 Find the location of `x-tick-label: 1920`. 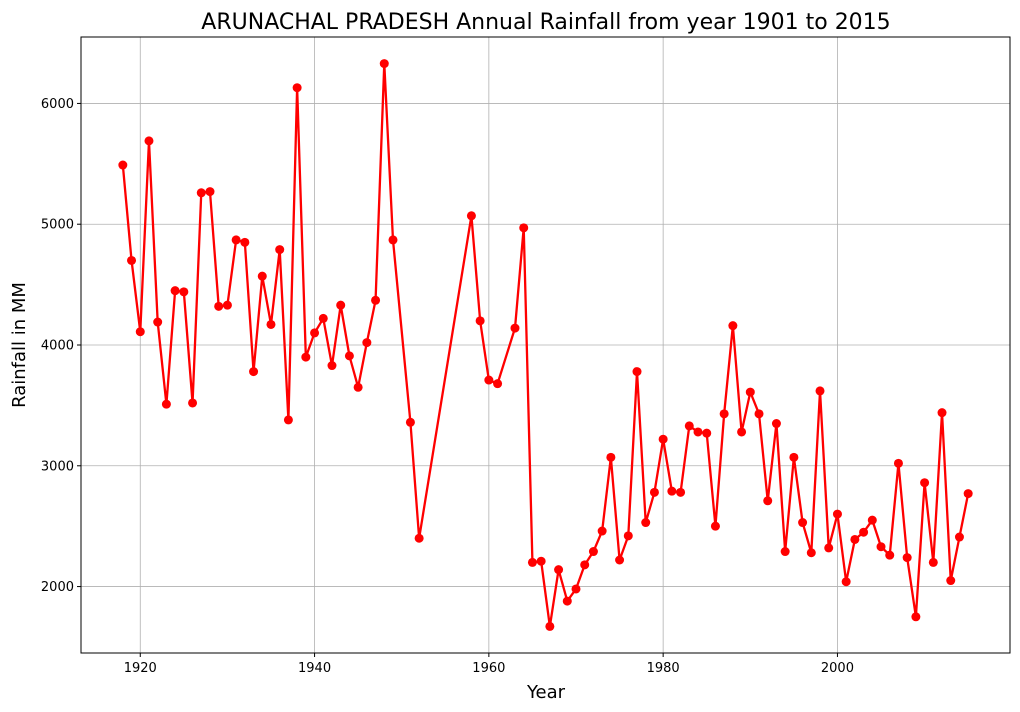

x-tick-label: 1920 is located at coordinates (140, 668).